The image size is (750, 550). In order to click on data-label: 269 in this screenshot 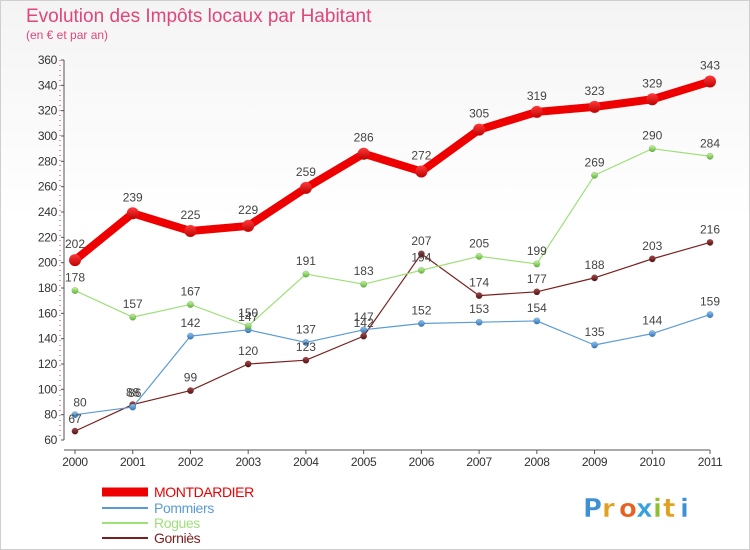, I will do `click(595, 162)`.